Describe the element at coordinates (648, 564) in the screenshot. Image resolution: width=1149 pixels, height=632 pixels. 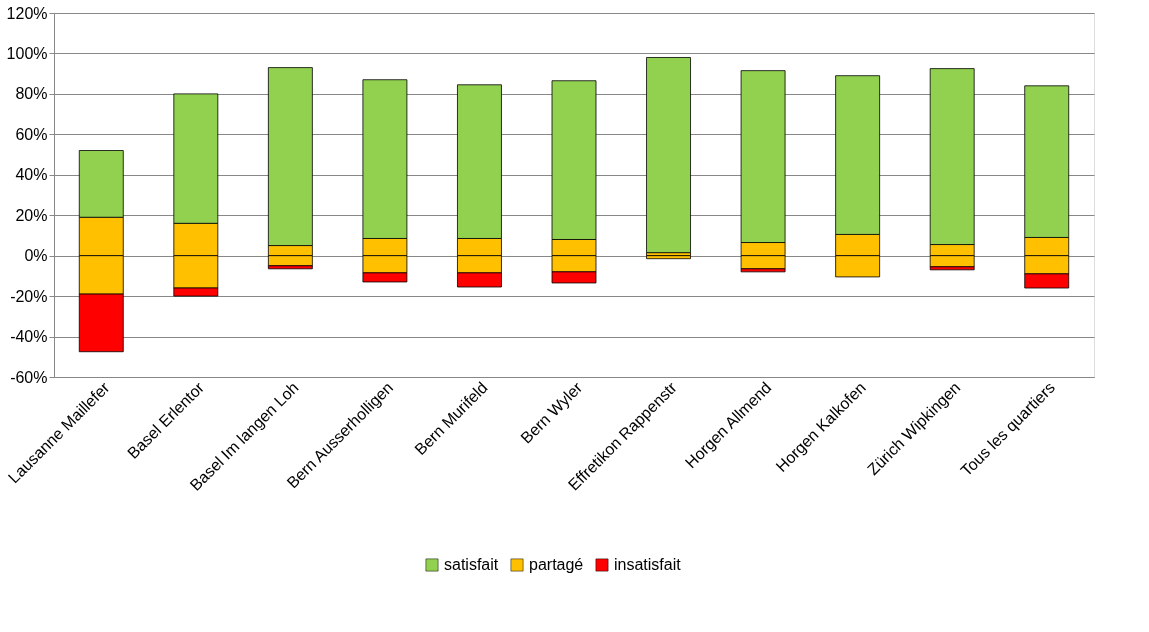
I see `legend-label: insatisfait` at that location.